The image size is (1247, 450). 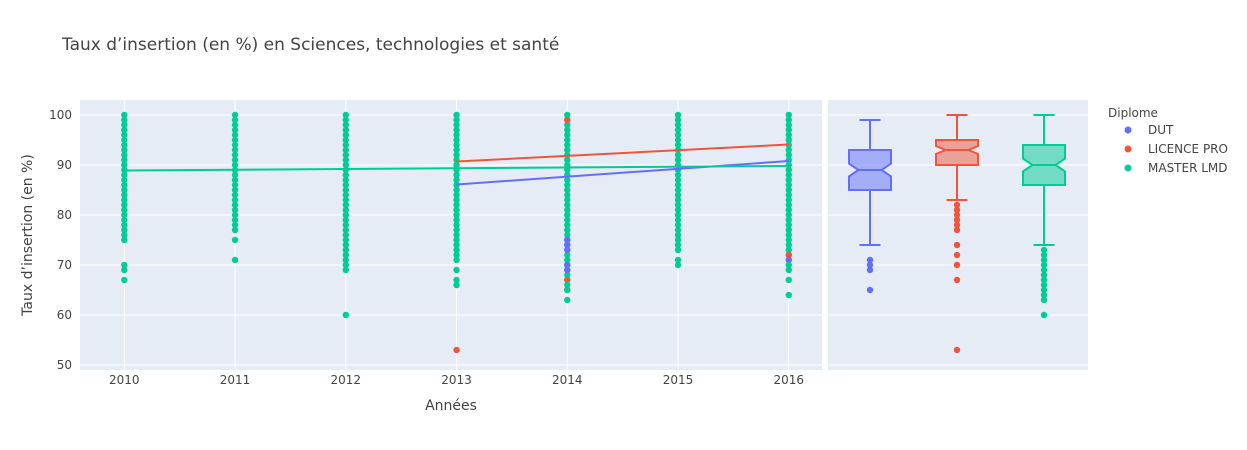 I want to click on box-plots, so click(x=957, y=234).